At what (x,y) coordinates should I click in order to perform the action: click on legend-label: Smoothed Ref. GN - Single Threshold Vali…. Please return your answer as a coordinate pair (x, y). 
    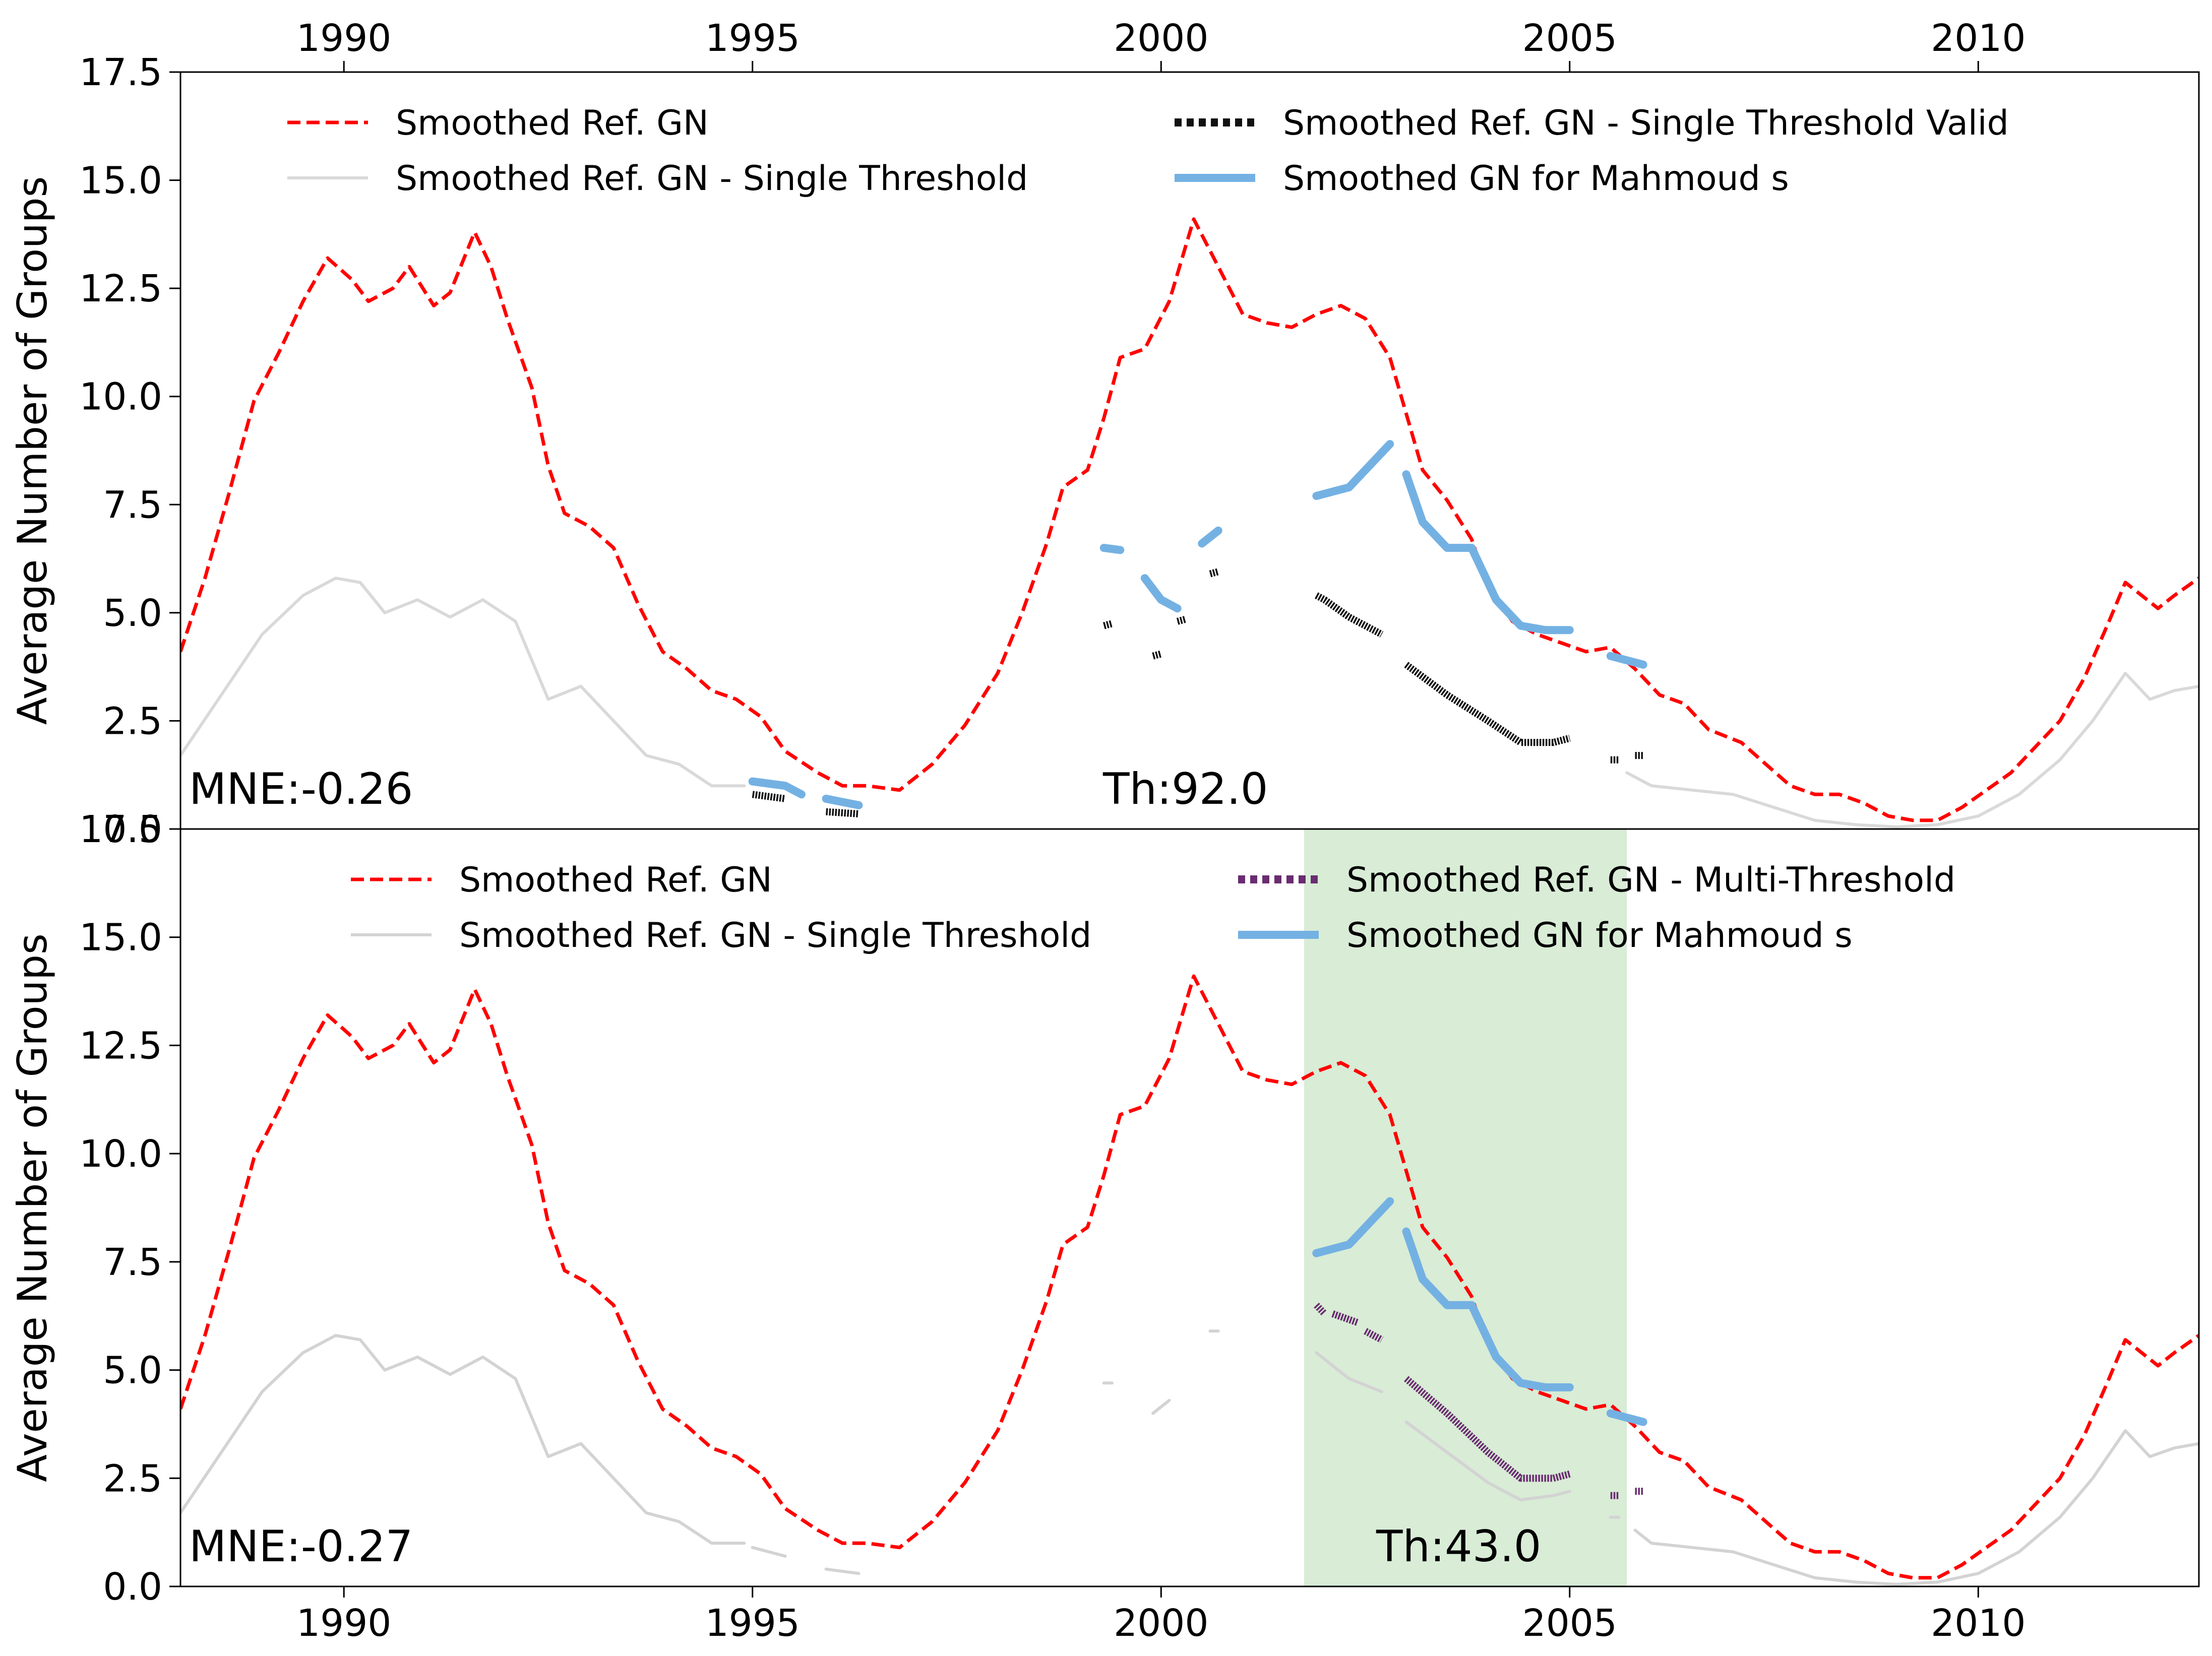
    Looking at the image, I should click on (1646, 123).